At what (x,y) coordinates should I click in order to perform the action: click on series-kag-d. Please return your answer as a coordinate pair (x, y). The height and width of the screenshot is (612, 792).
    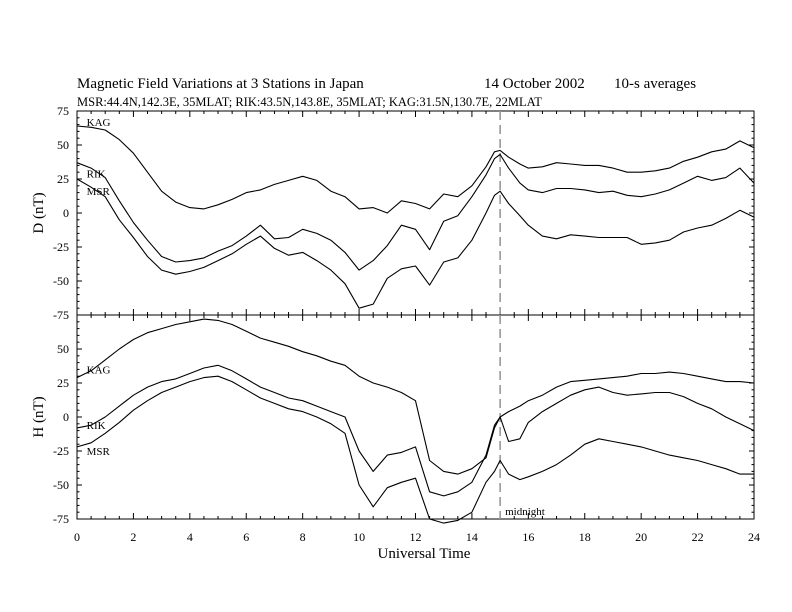
    Looking at the image, I should click on (415, 169).